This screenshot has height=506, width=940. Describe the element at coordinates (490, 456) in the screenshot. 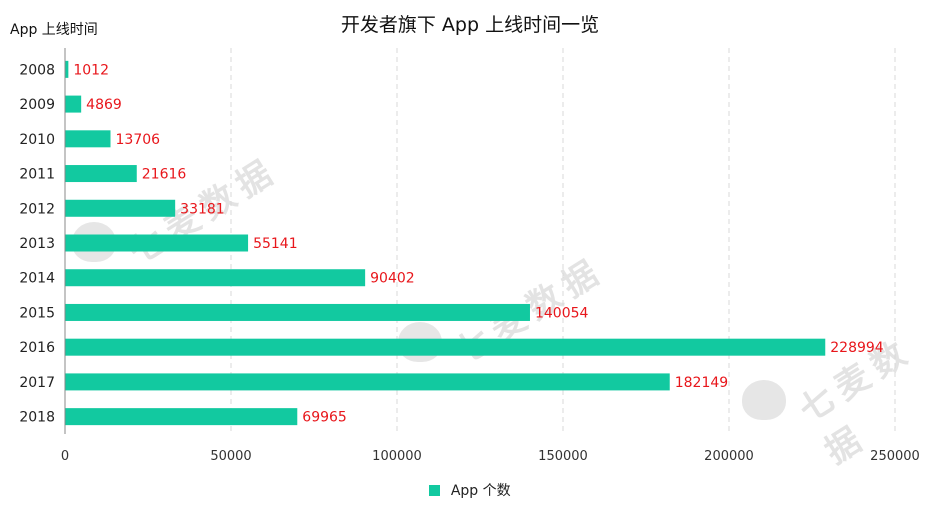

I see `x-tick-labels: 0 50000 100000 150000 200000 250000` at that location.